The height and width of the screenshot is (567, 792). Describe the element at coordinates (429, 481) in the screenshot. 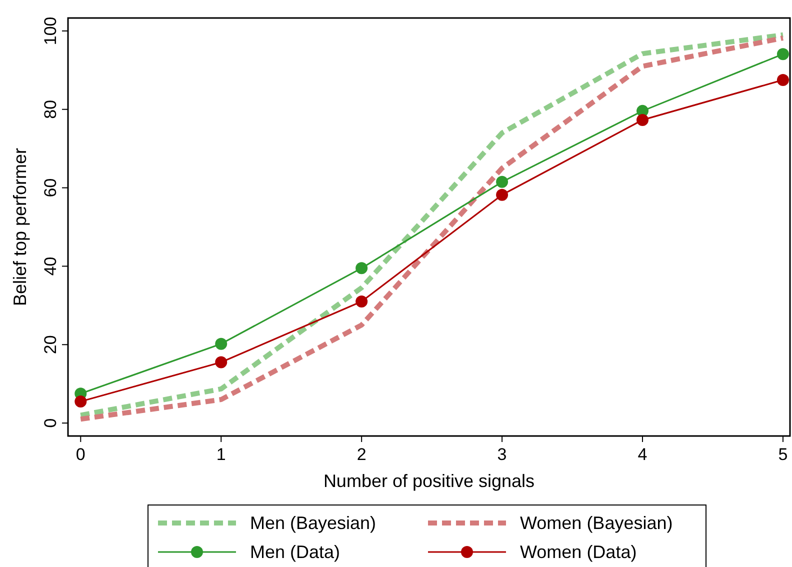

I see `x-axis-title: Number of positive signals` at that location.